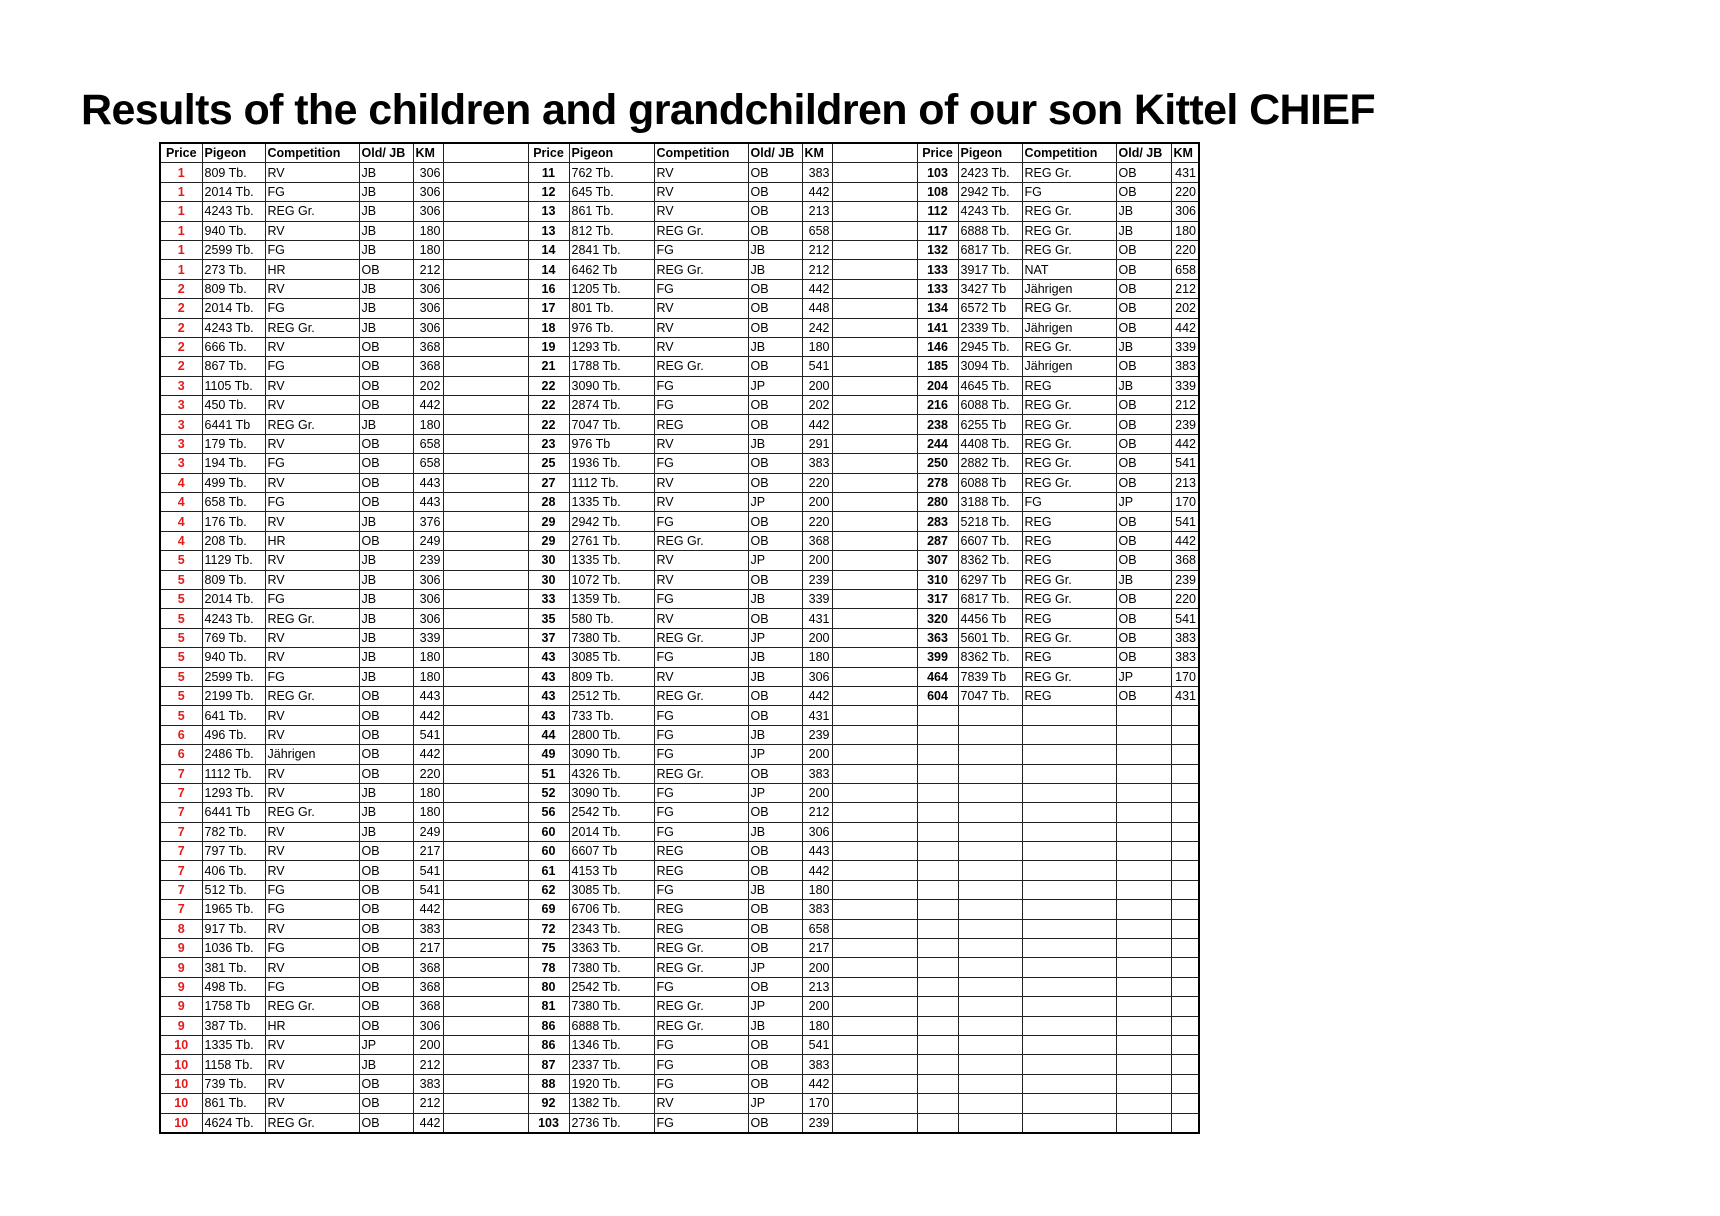 The height and width of the screenshot is (1216, 1720). I want to click on cell-competition: Jährigen, so click(1069, 366).